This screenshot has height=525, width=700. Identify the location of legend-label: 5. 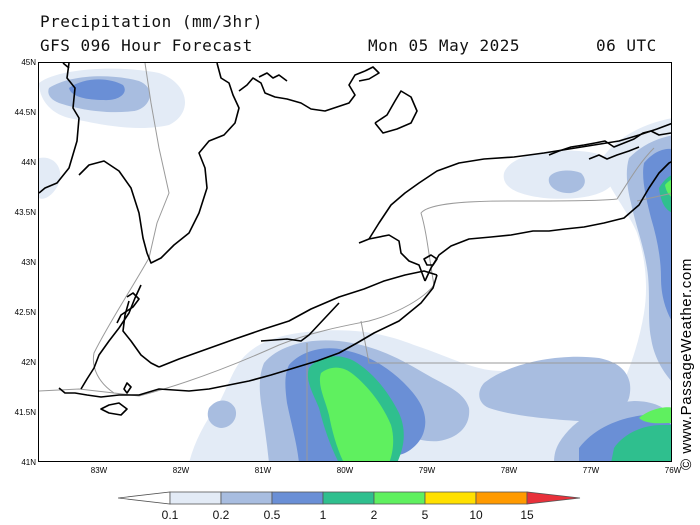
(425, 515).